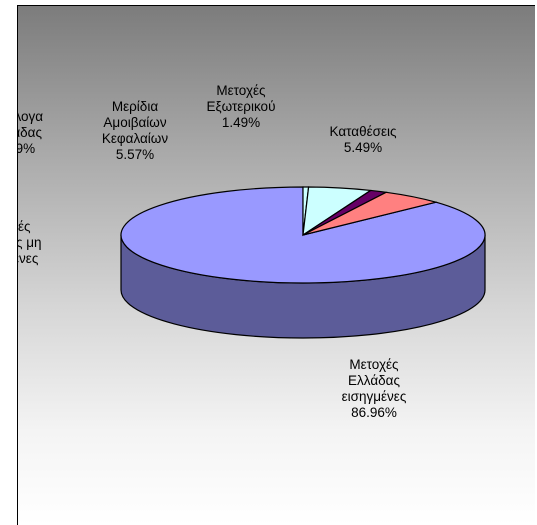 The height and width of the screenshot is (525, 537). I want to click on slice-label-greek-unlisted-stocks: Μετοχές Ελλάδας μη εισηγμένες, so click(30, 242).